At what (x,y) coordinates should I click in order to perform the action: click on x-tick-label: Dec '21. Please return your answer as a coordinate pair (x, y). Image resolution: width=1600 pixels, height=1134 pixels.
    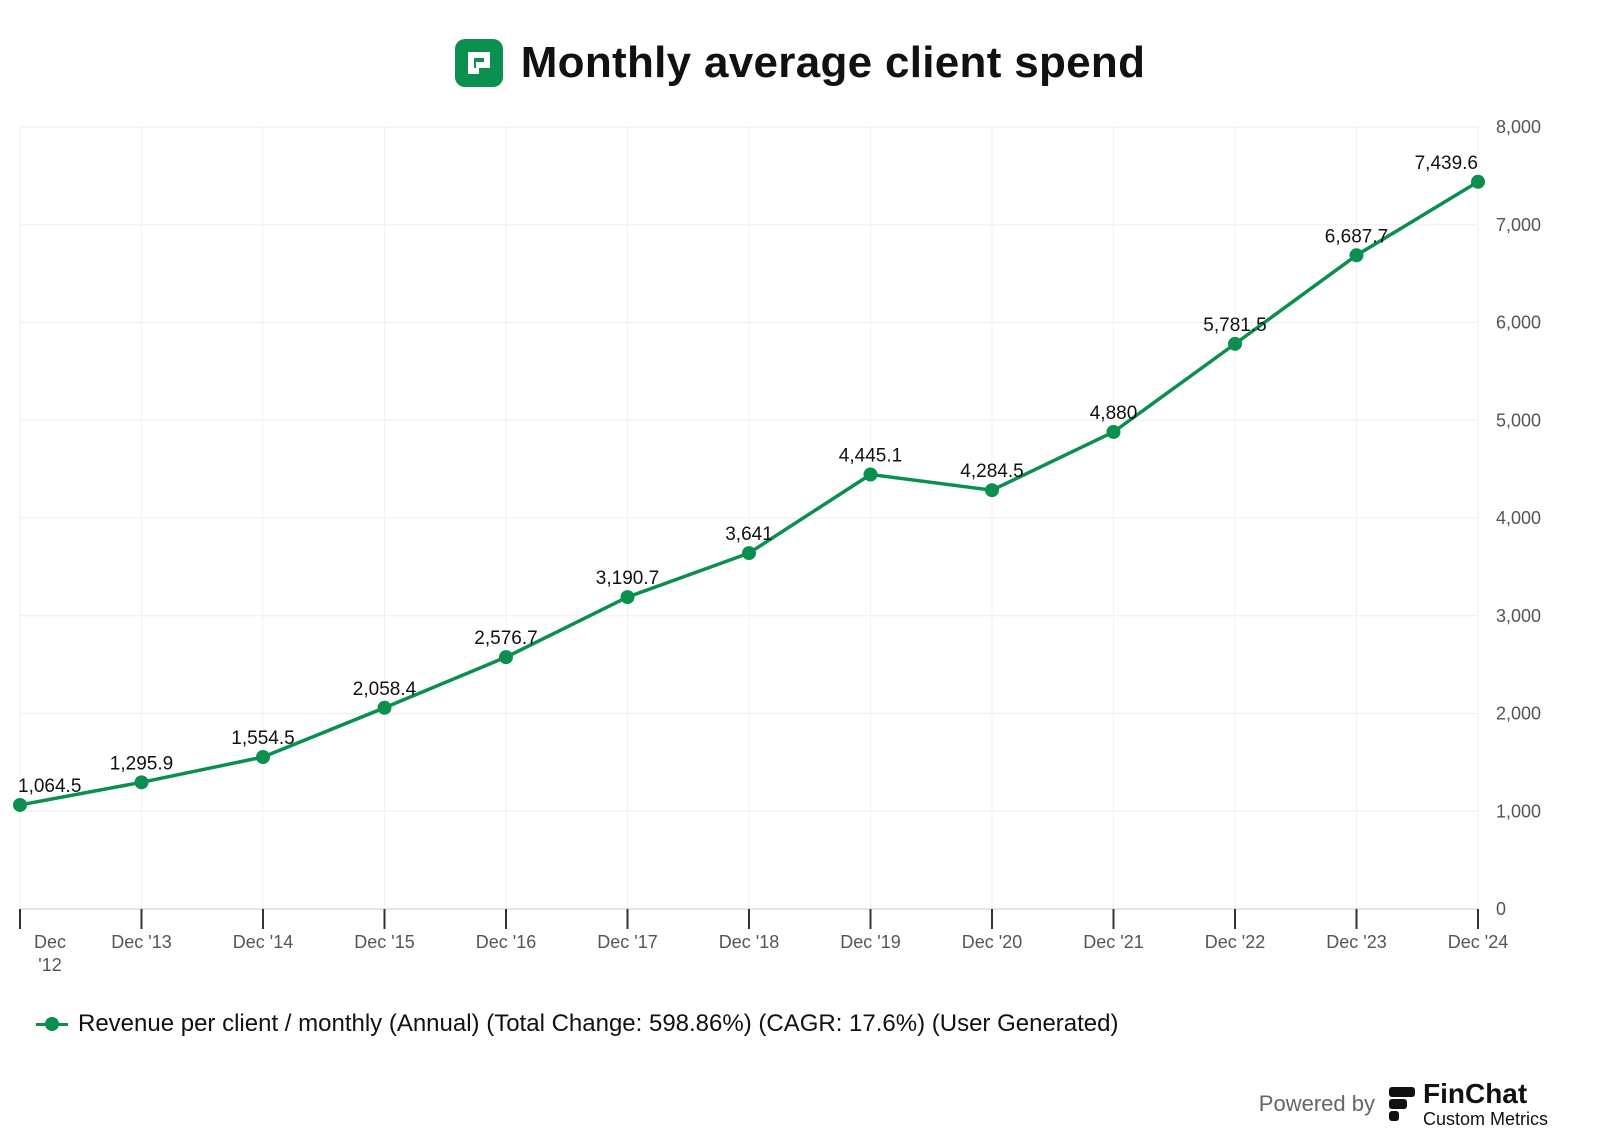
    Looking at the image, I should click on (1113, 942).